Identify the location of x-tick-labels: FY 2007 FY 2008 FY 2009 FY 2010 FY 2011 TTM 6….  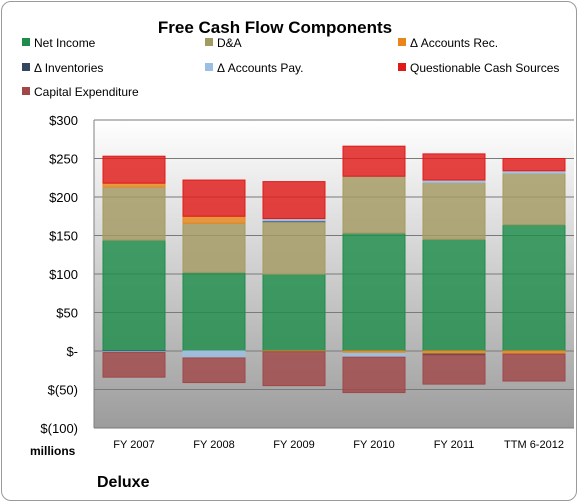
(338, 445).